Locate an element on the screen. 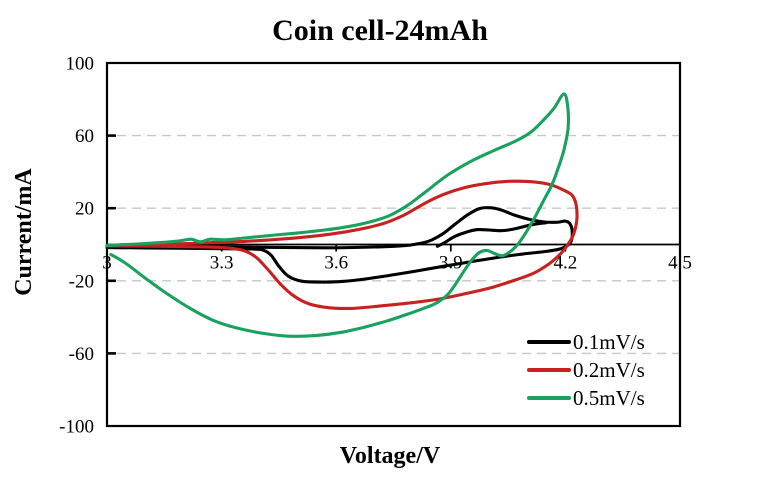 The image size is (760, 487). y-tick-label: -100 is located at coordinates (76, 427).